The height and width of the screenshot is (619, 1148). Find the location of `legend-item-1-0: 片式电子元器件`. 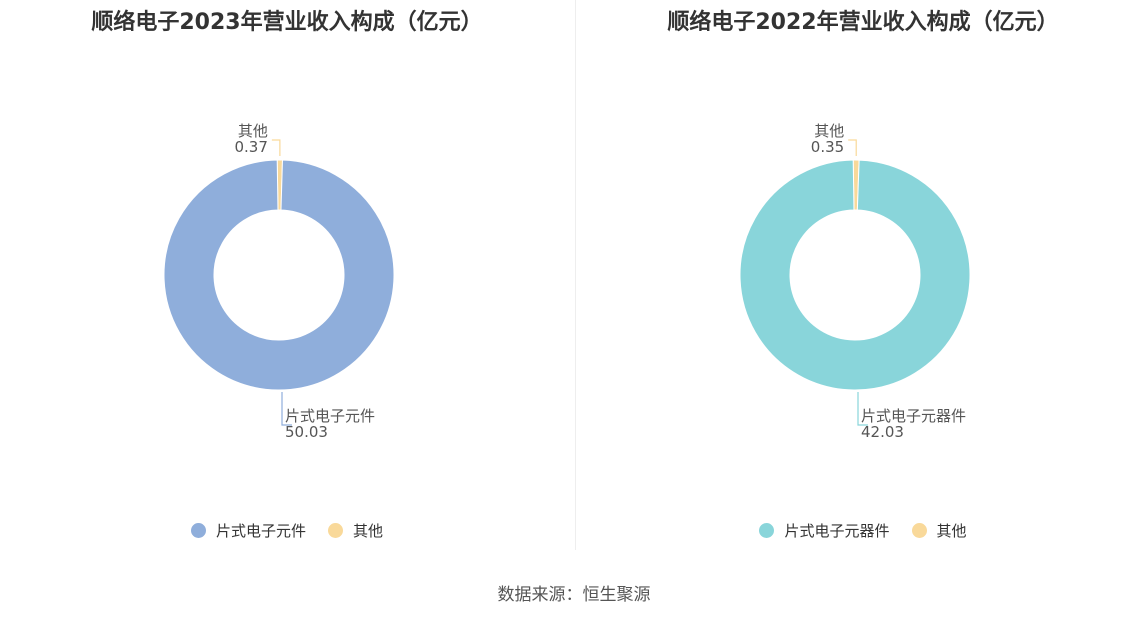

legend-item-1-0: 片式电子元器件 is located at coordinates (824, 530).